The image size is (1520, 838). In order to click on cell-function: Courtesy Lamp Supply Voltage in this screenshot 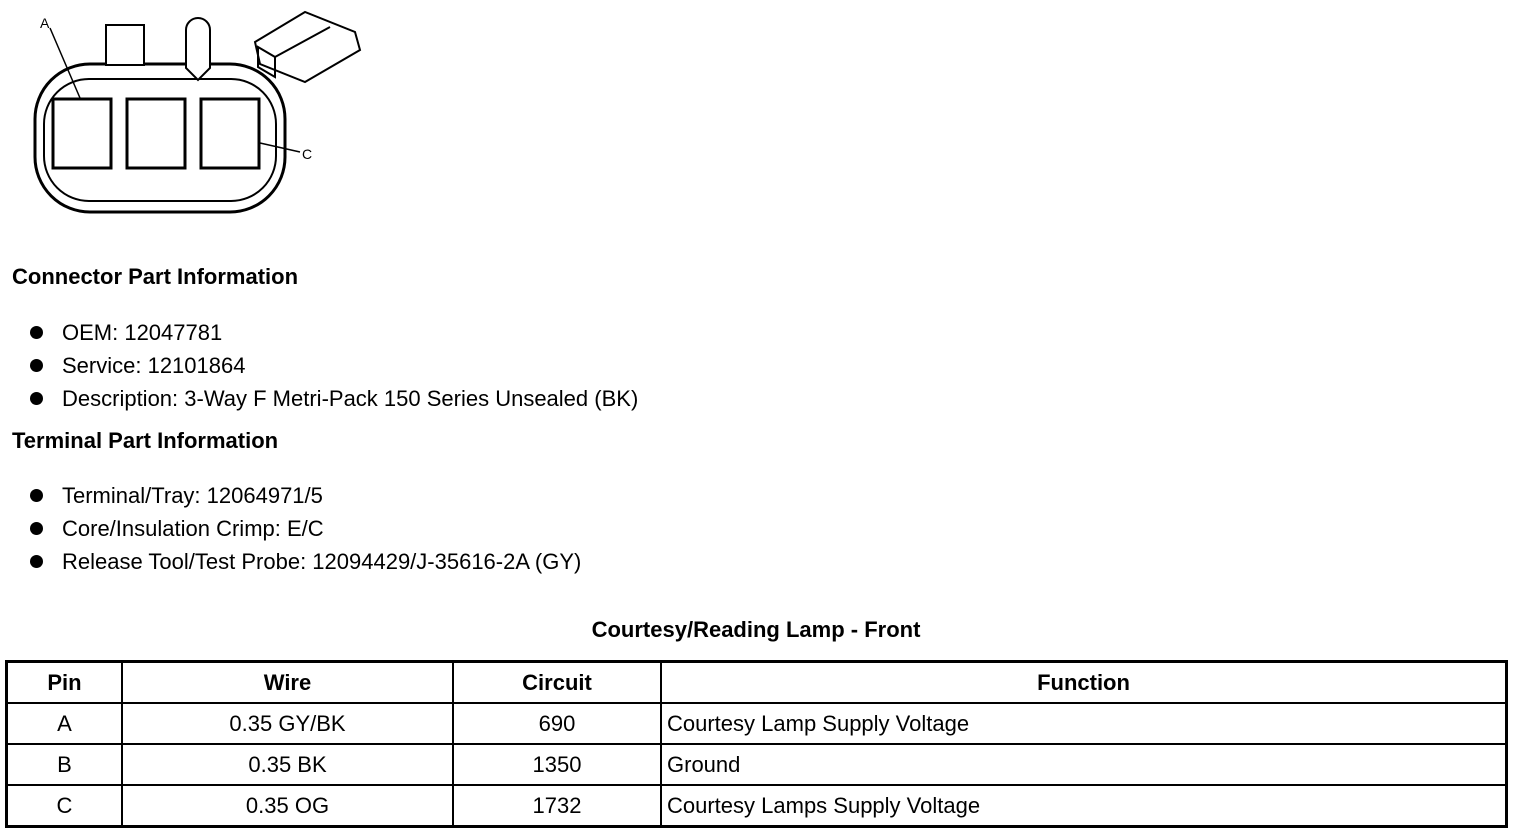, I will do `click(1084, 723)`.